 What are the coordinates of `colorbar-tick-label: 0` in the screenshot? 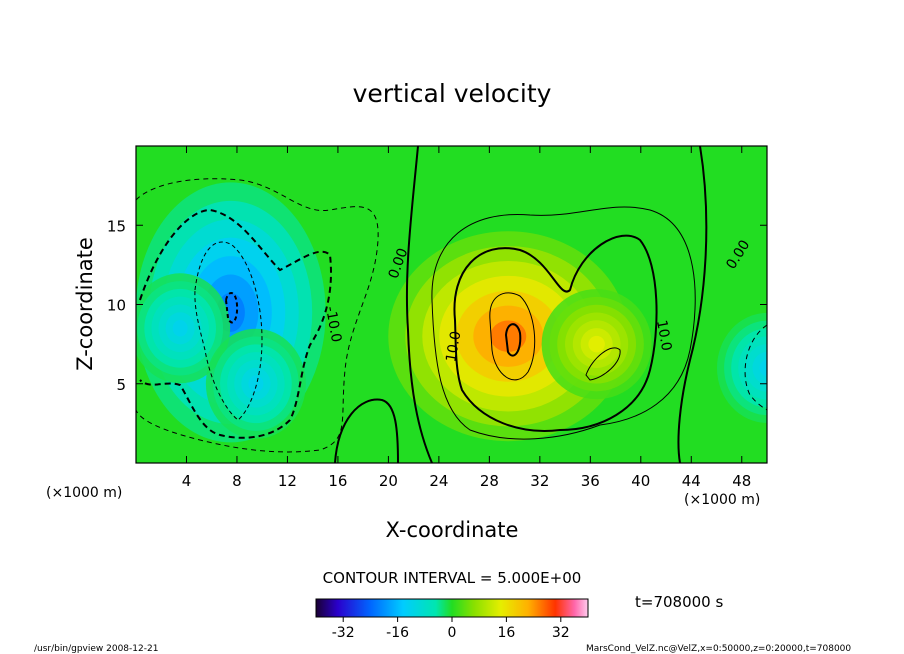 It's located at (452, 633).